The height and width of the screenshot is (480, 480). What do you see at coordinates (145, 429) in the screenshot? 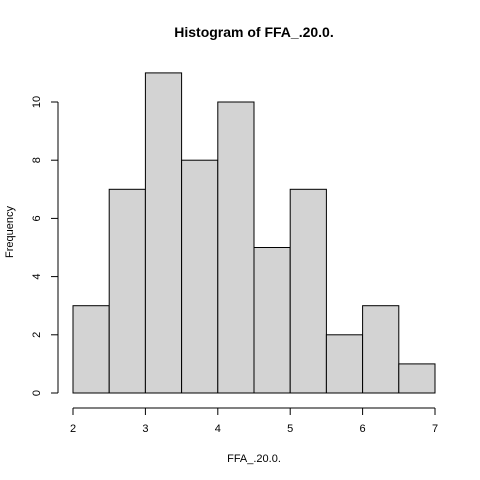
I see `x-tick-label: 3` at bounding box center [145, 429].